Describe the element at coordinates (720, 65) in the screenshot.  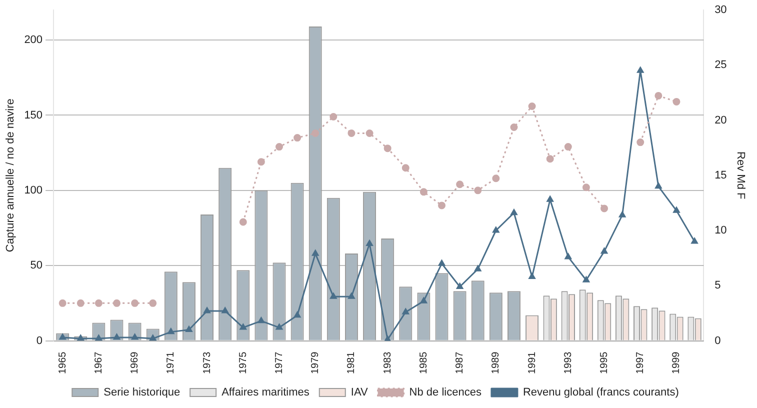
I see `y2-tick-label: 25` at that location.